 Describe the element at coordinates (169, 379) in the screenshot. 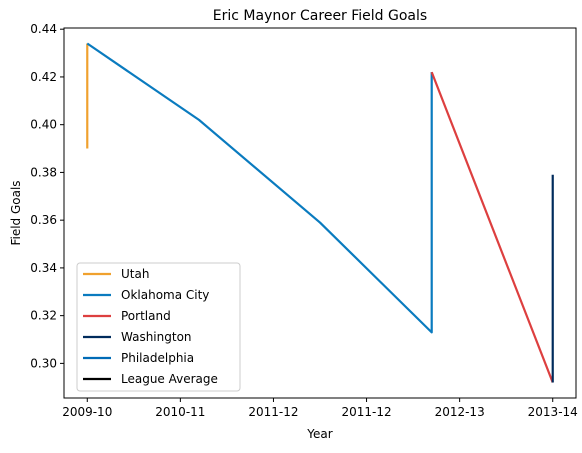

I see `legend-label: League Average` at that location.